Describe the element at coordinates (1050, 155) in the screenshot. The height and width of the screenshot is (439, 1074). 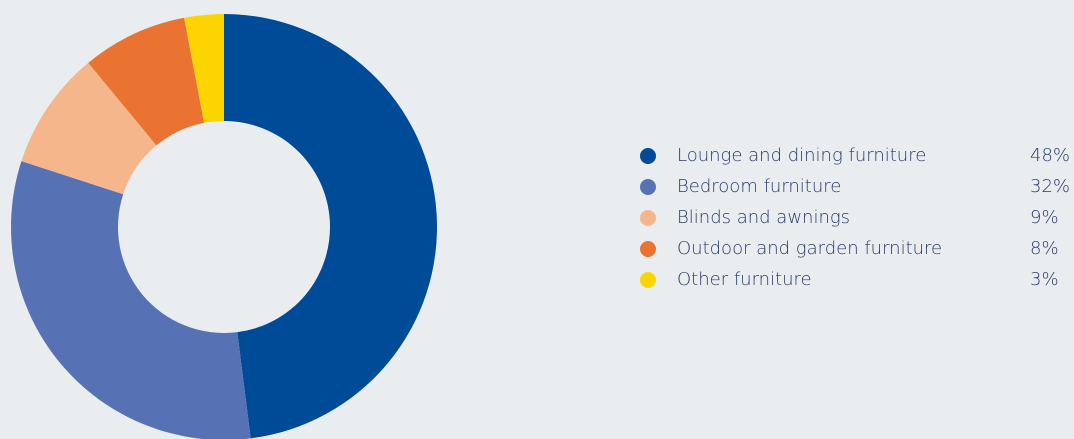
I see `value-label: 48%` at that location.